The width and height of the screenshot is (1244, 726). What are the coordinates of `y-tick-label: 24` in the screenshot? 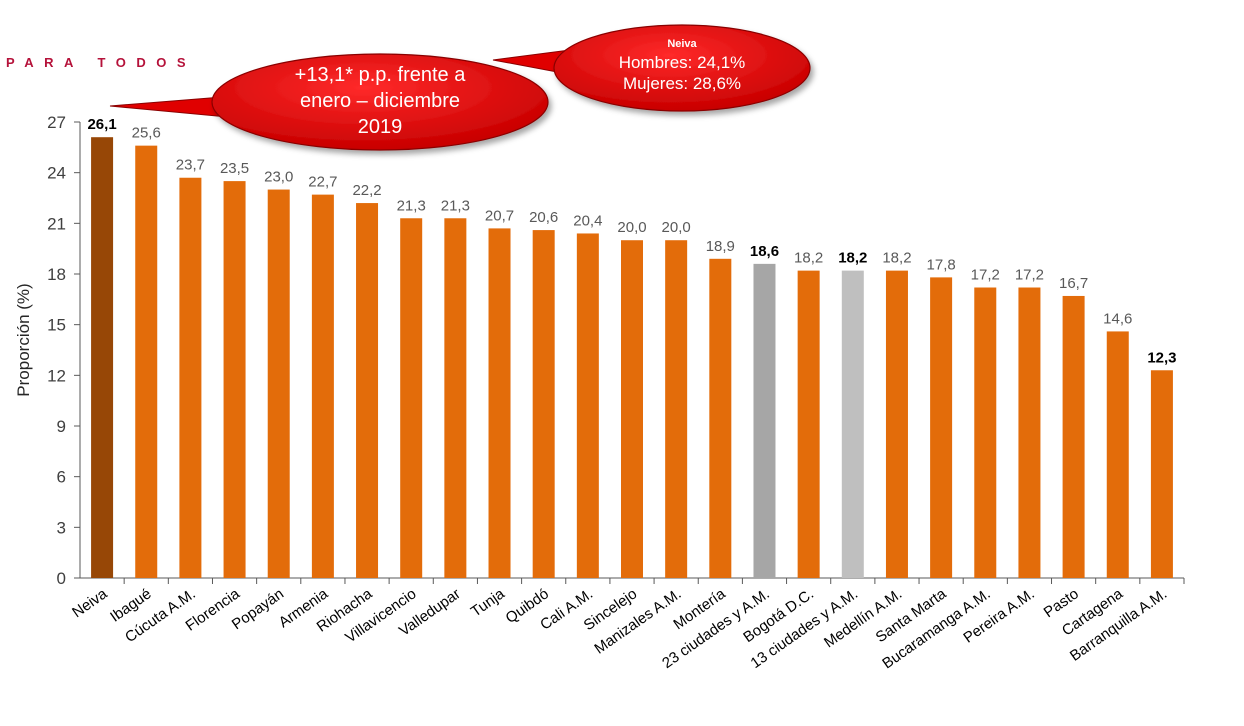 It's located at (56, 173).